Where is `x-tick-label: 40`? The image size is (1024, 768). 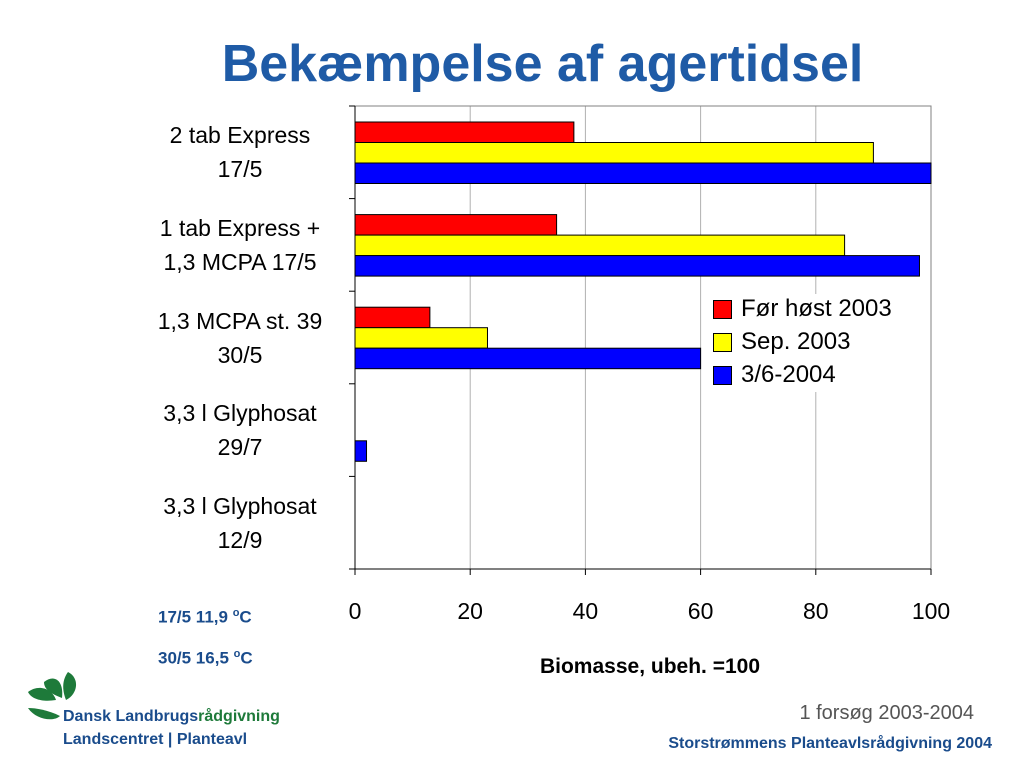 x-tick-label: 40 is located at coordinates (585, 611).